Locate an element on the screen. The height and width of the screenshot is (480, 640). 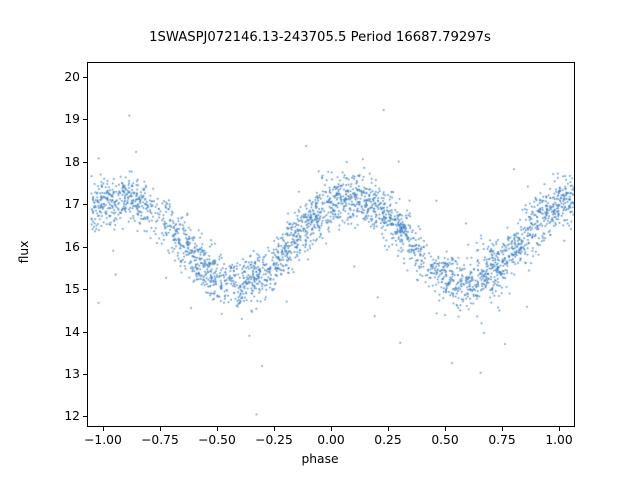
y-tick-label: 20 is located at coordinates (72, 76).